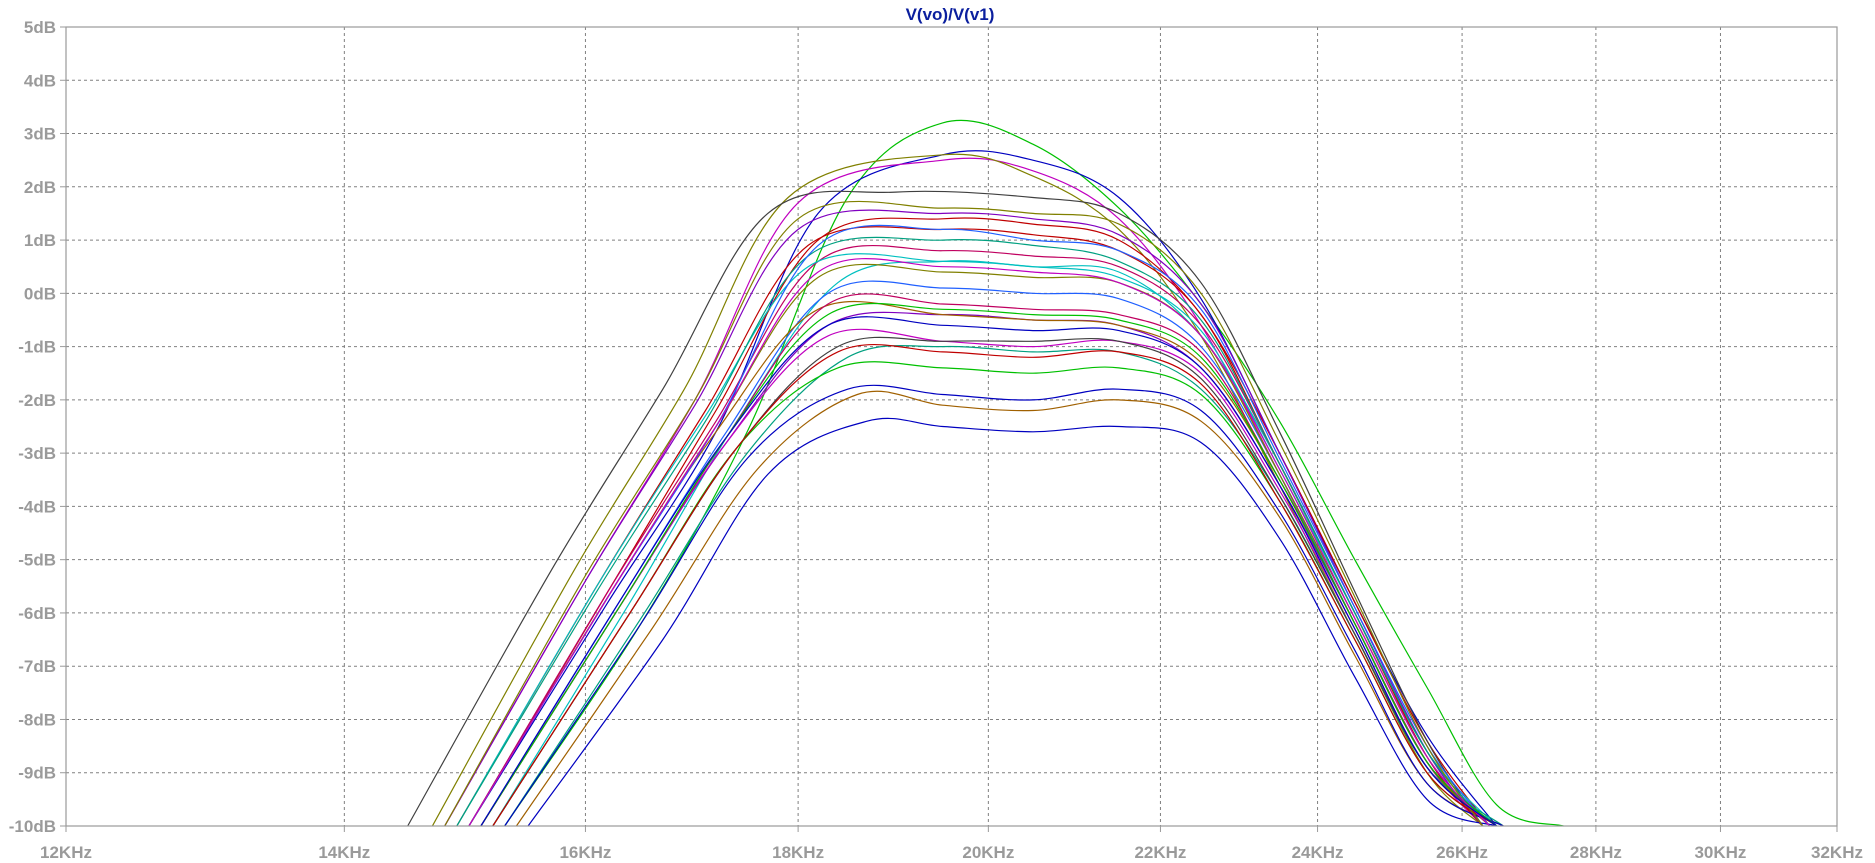 The height and width of the screenshot is (863, 1875). I want to click on x-tick-label: 20KHz, so click(988, 852).